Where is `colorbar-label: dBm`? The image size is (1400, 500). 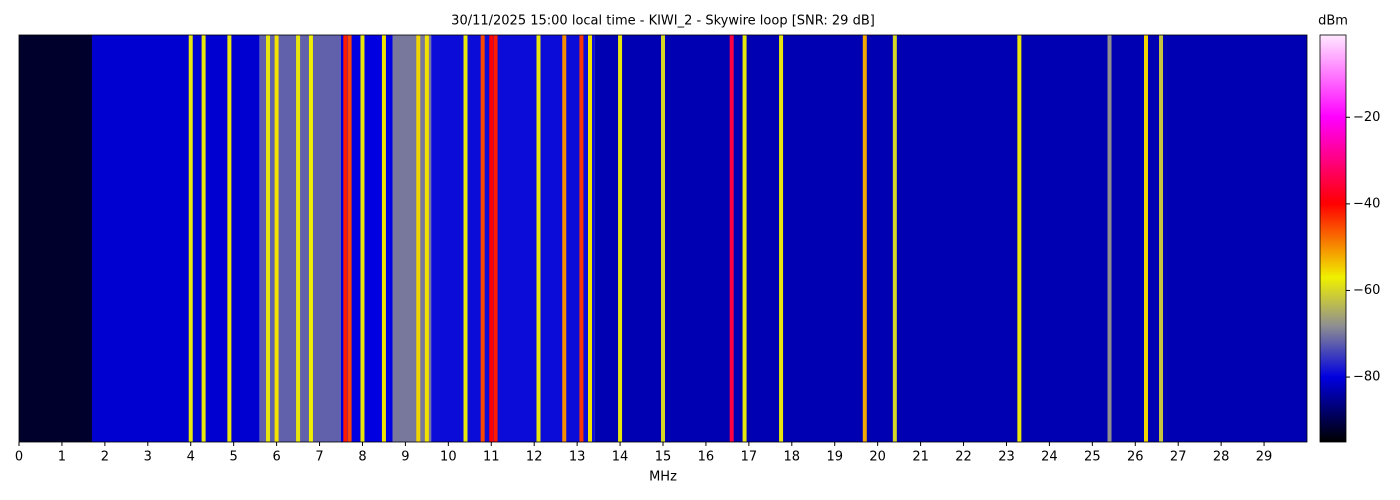
colorbar-label: dBm is located at coordinates (1333, 21).